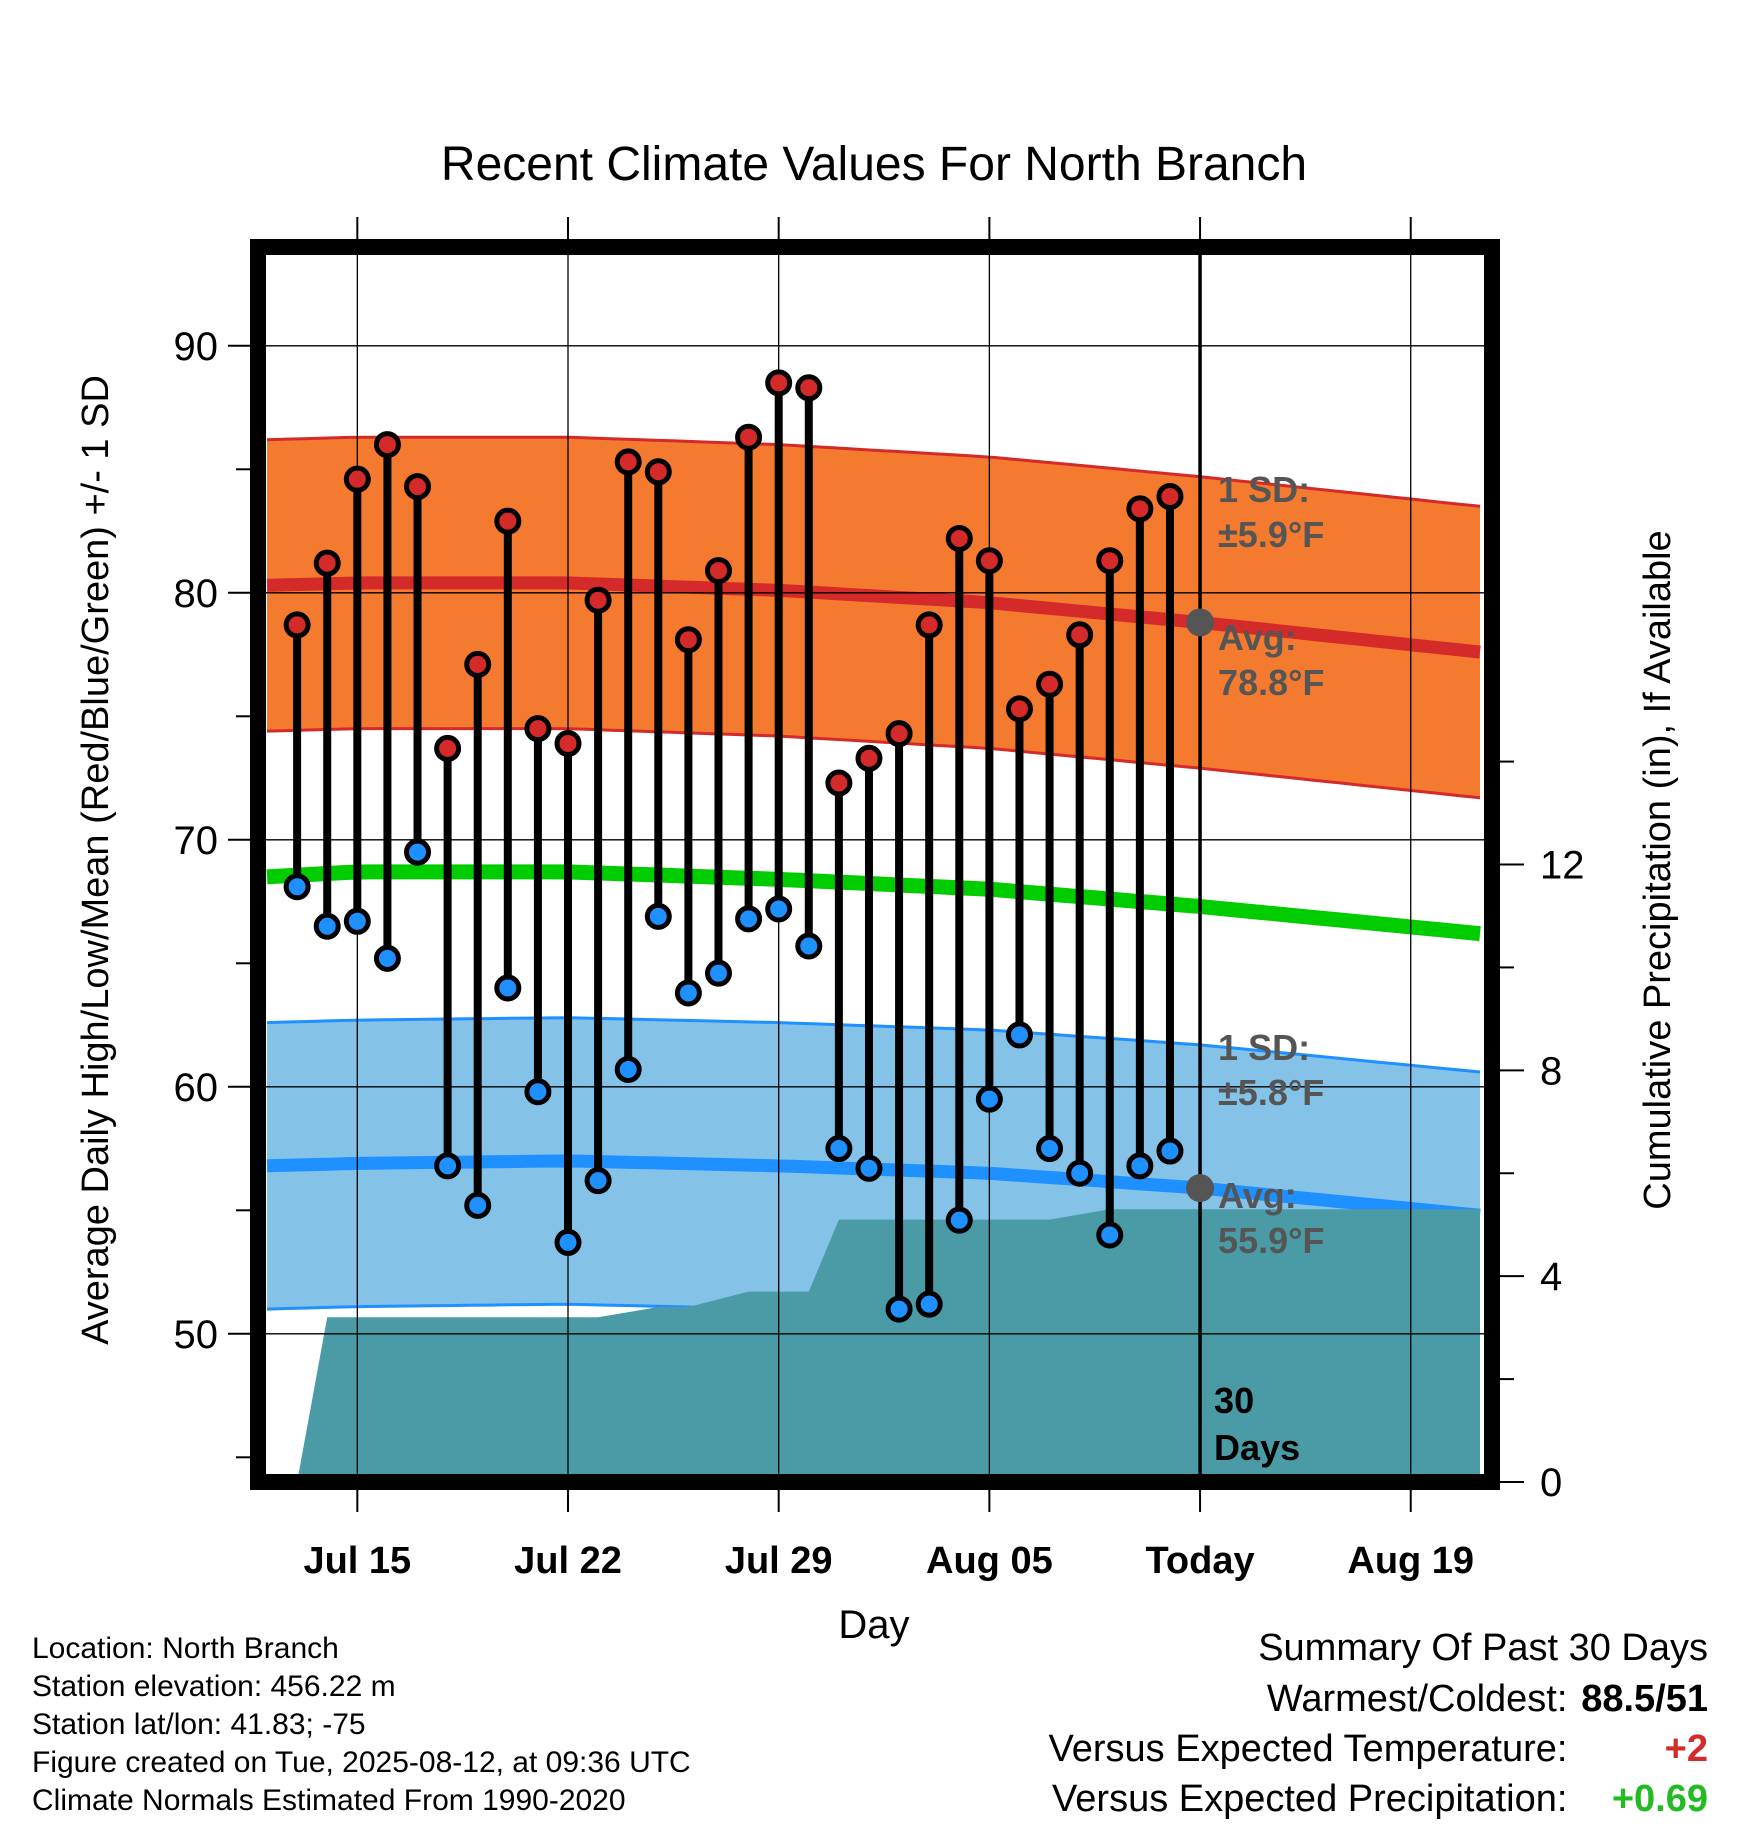 This screenshot has height=1828, width=1748. I want to click on high-sd-band, so click(873, 617).